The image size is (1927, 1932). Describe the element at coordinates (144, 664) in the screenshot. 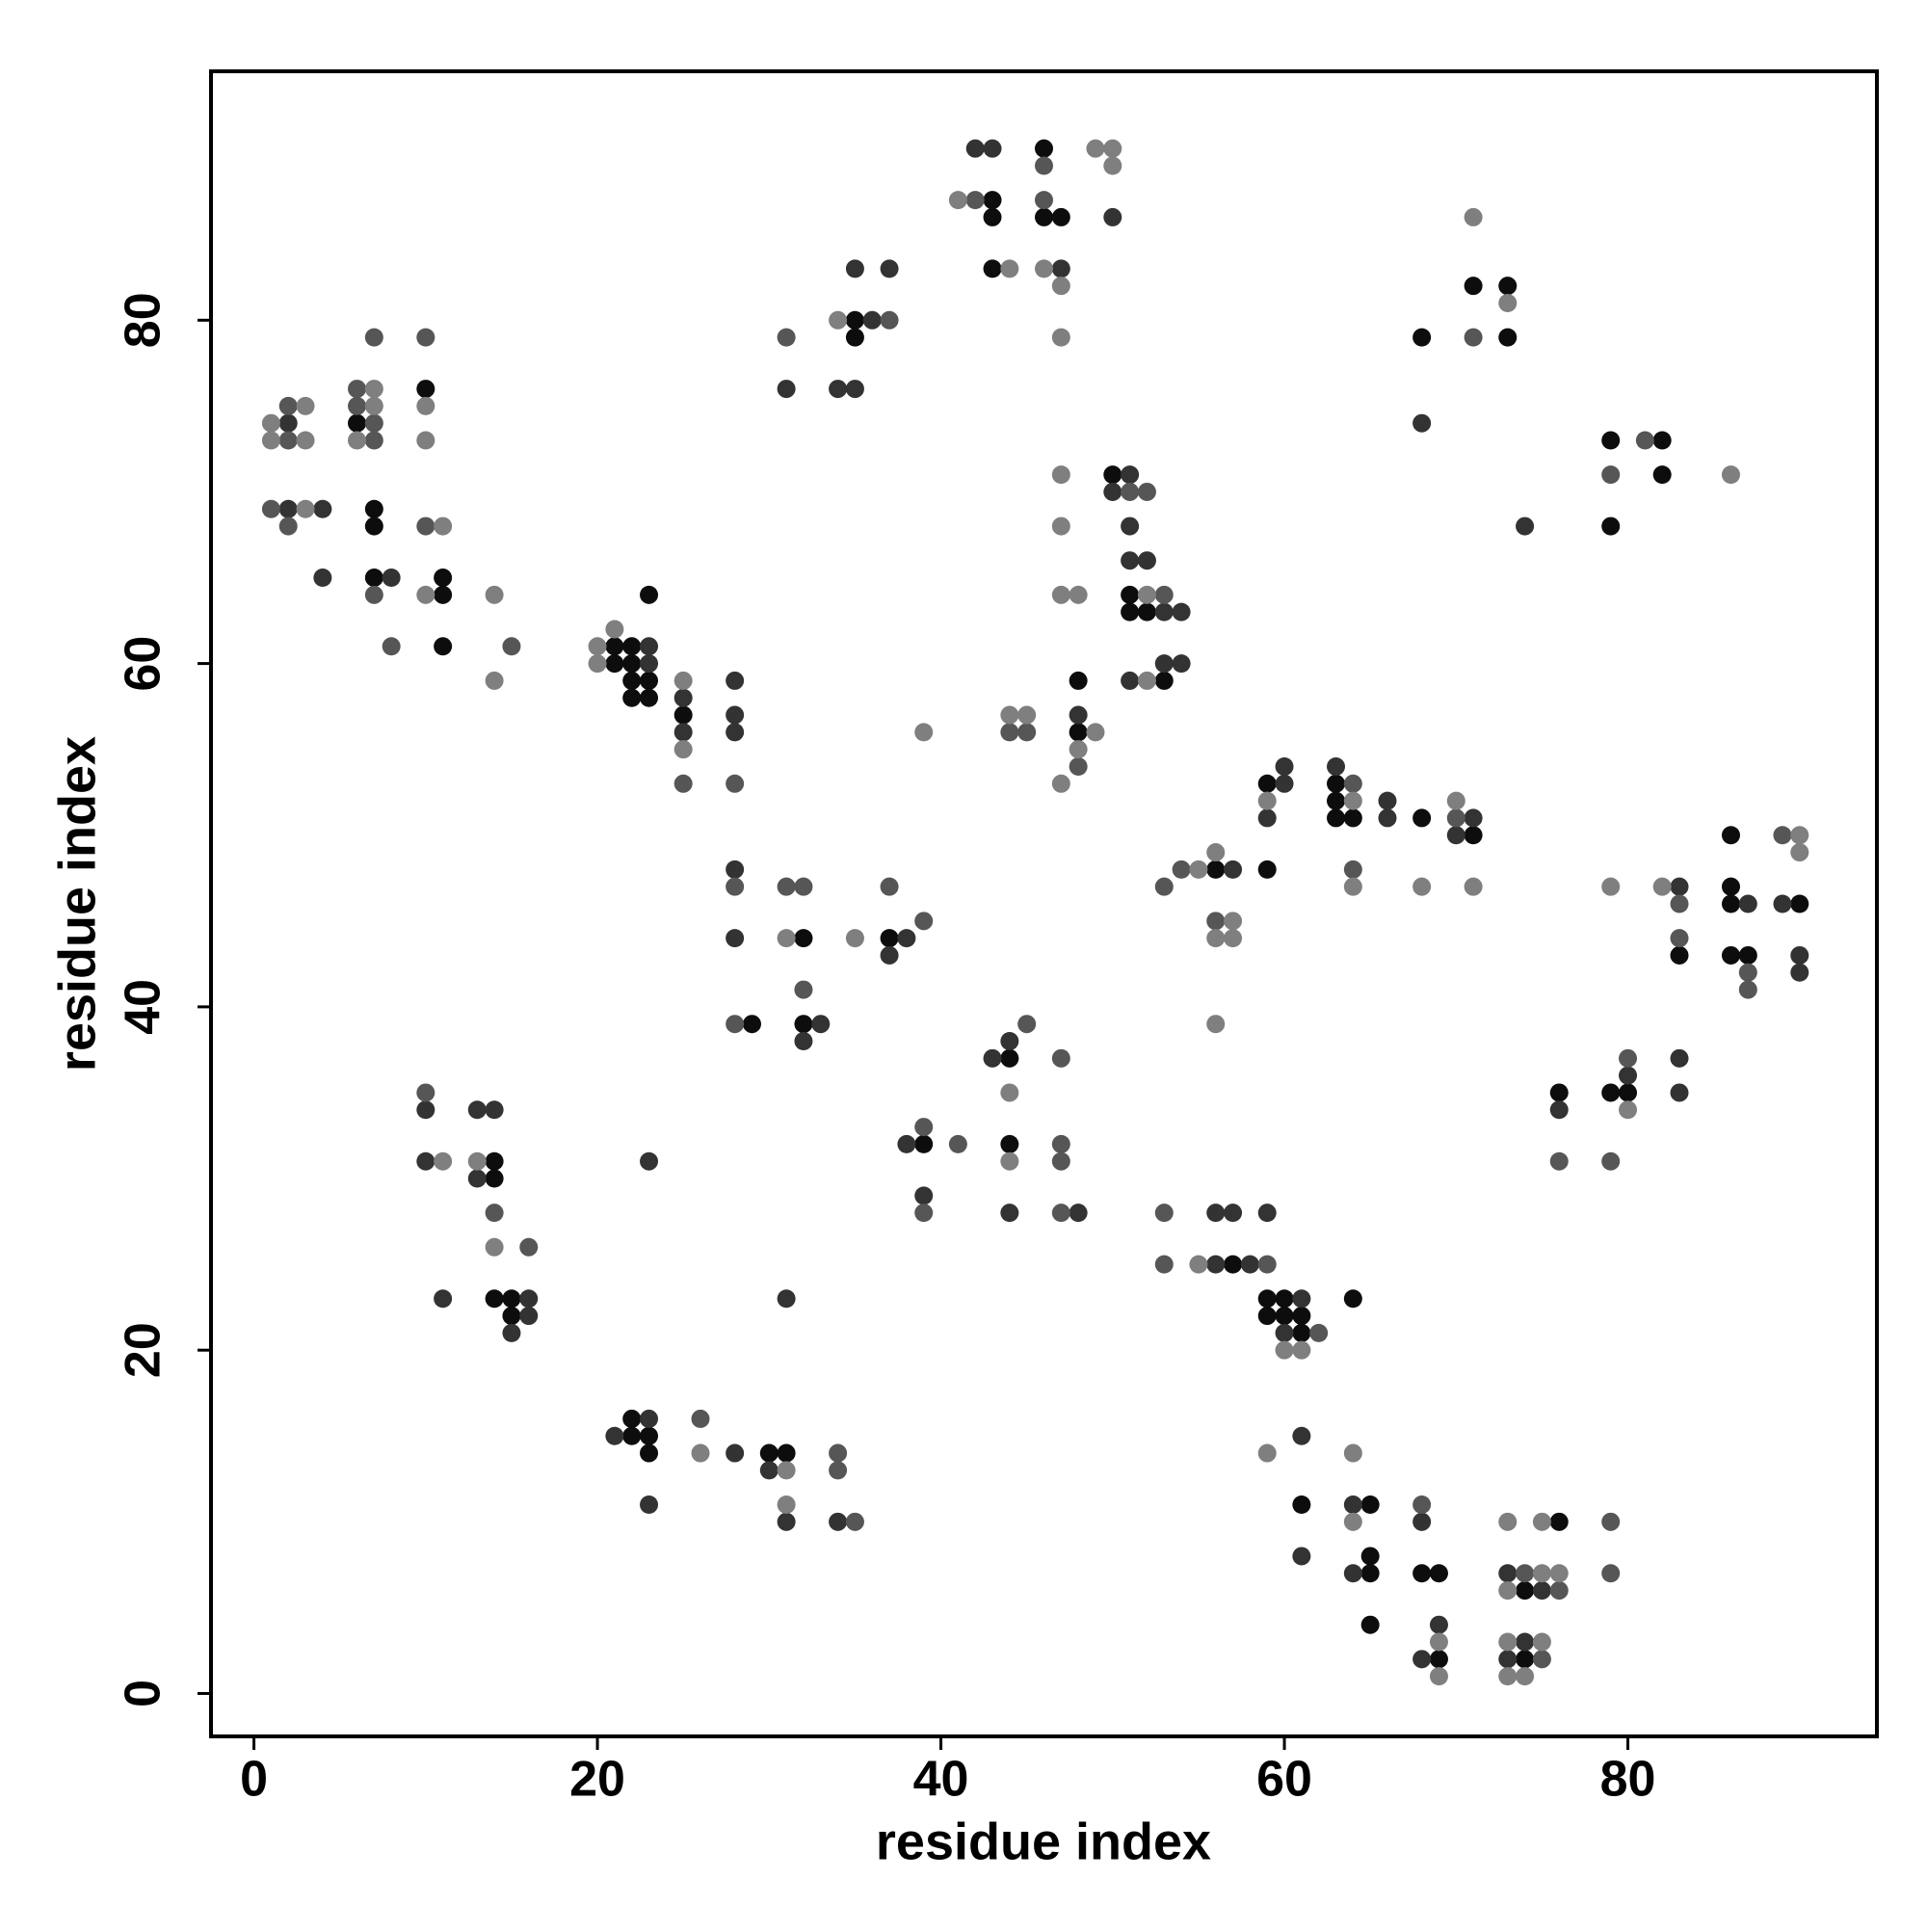

I see `y-tick-label: 60` at that location.